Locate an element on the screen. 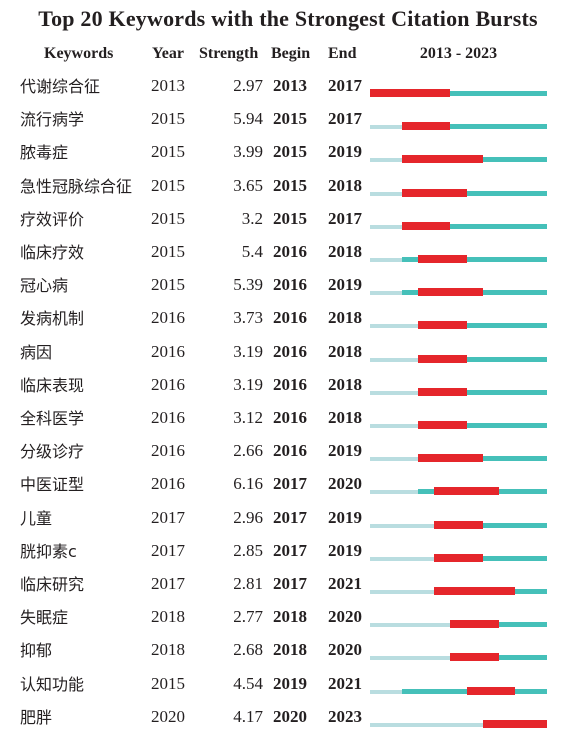 Image resolution: width=576 pixels, height=743 pixels. table-row: 抑郁 2018 2.68 2018 2020 is located at coordinates (288, 653).